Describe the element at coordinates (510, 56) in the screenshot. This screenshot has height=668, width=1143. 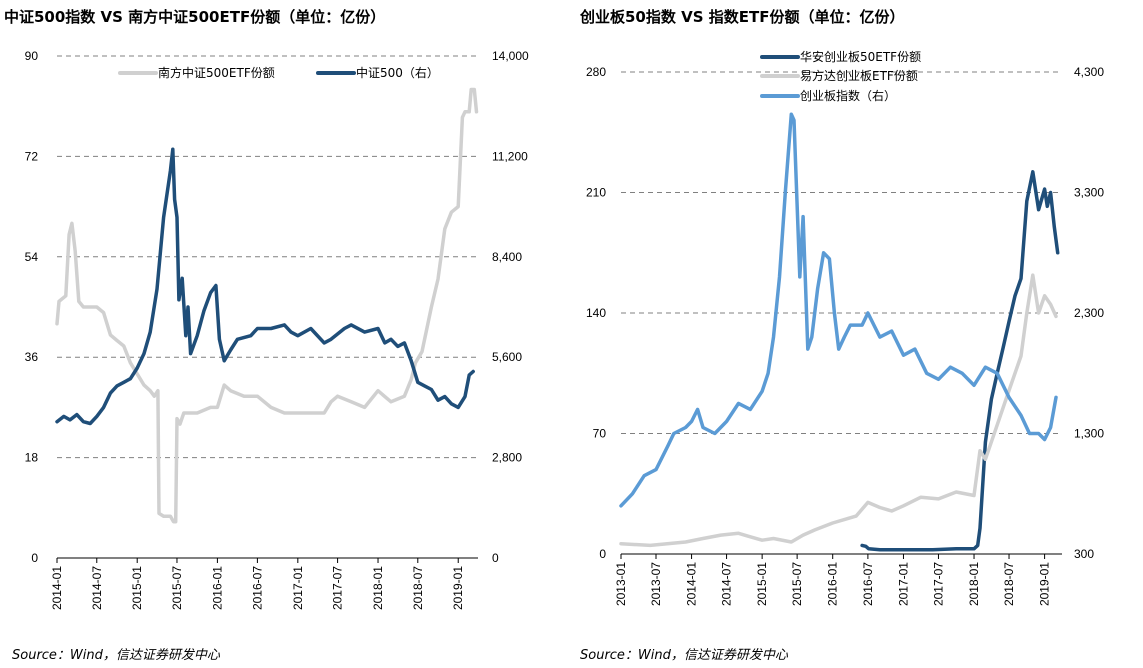
I see `y-right-tick-label: 14,000` at that location.